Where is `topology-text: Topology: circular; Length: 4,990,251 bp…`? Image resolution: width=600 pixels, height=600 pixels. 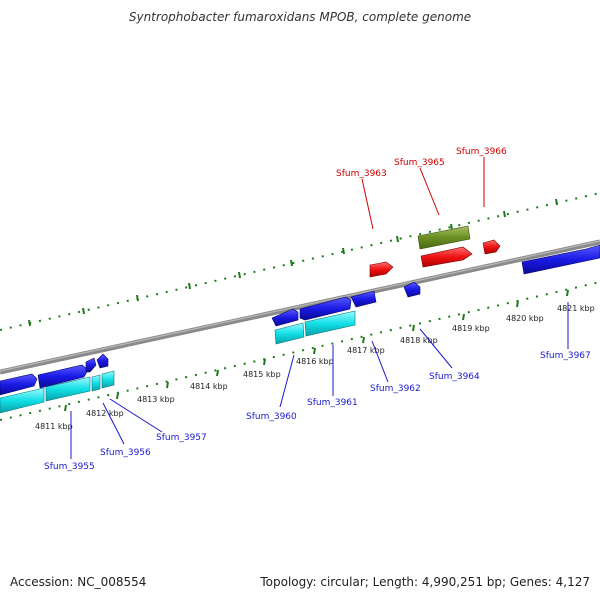 topology-text: Topology: circular; Length: 4,990,251 bp… is located at coordinates (425, 582).